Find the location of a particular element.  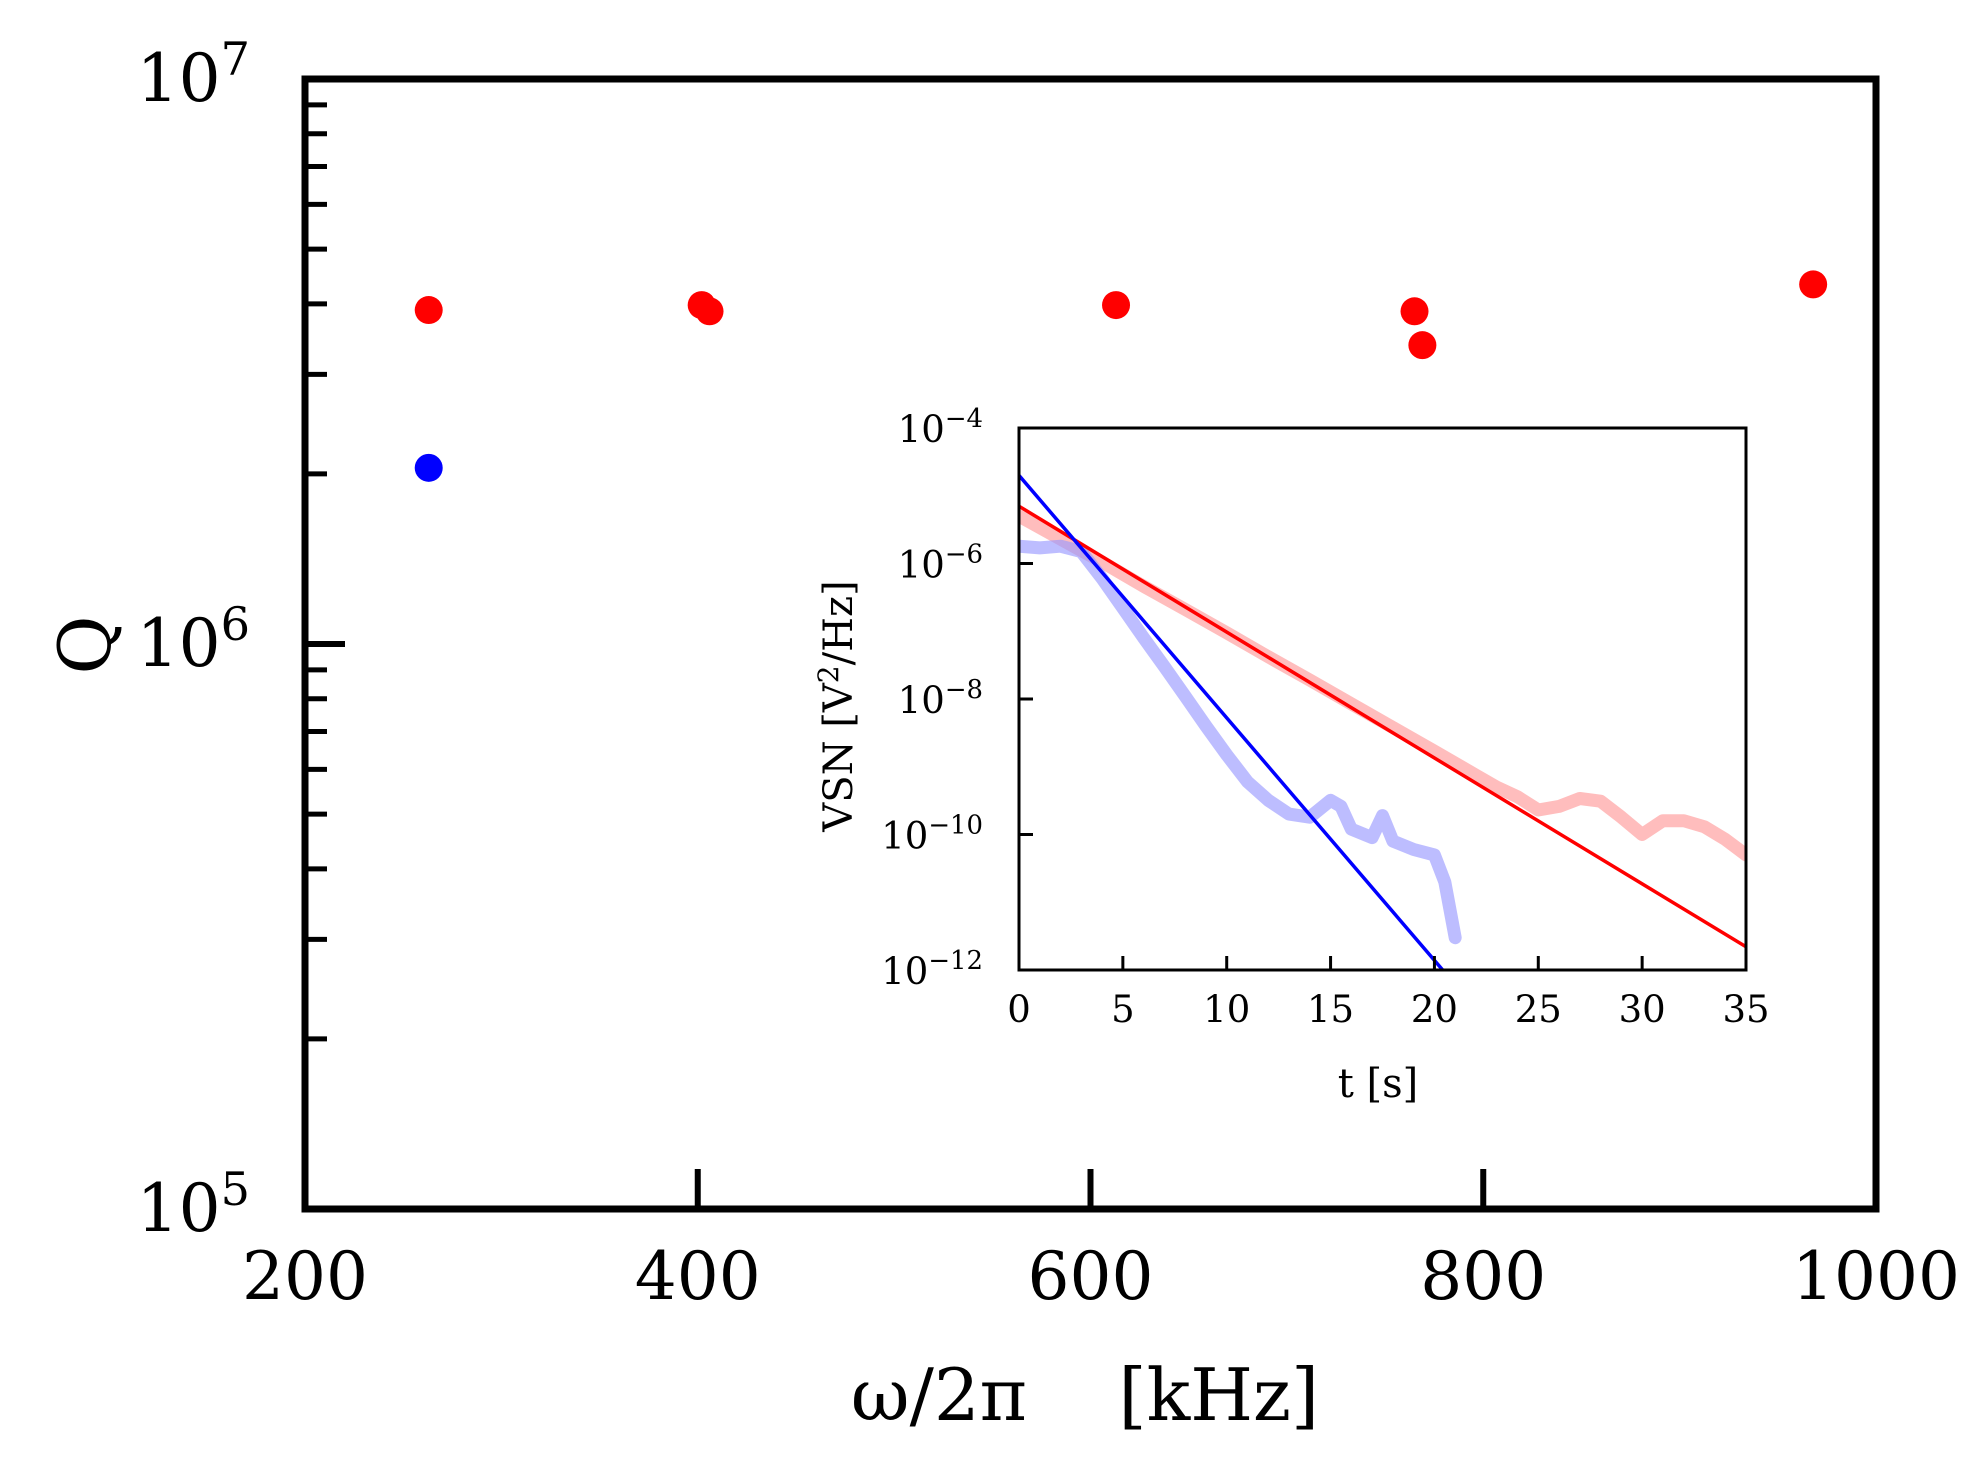

inset-x-tick-label: 15 is located at coordinates (1330, 1009).